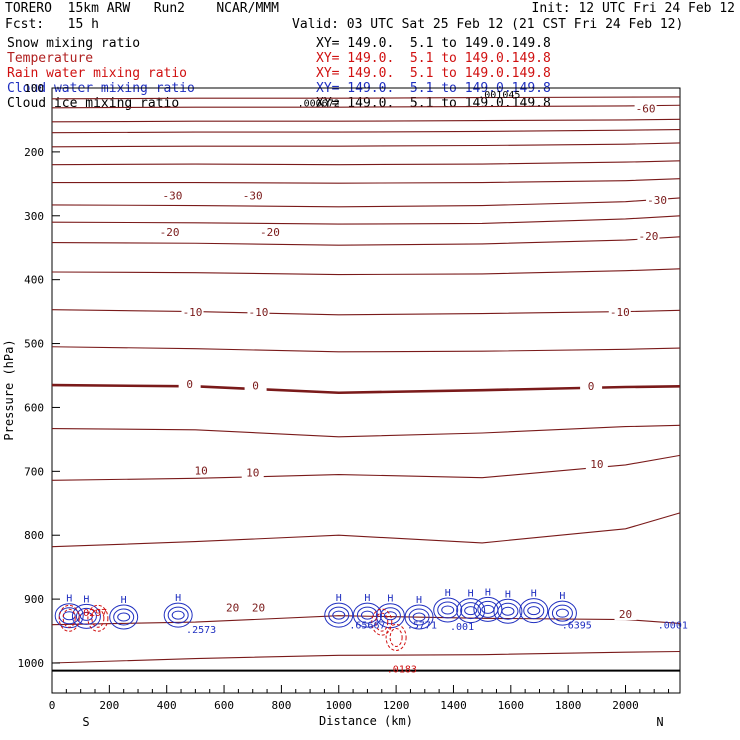 Image resolution: width=740 pixels, height=740 pixels. I want to click on max-value-label: .001, so click(462, 627).